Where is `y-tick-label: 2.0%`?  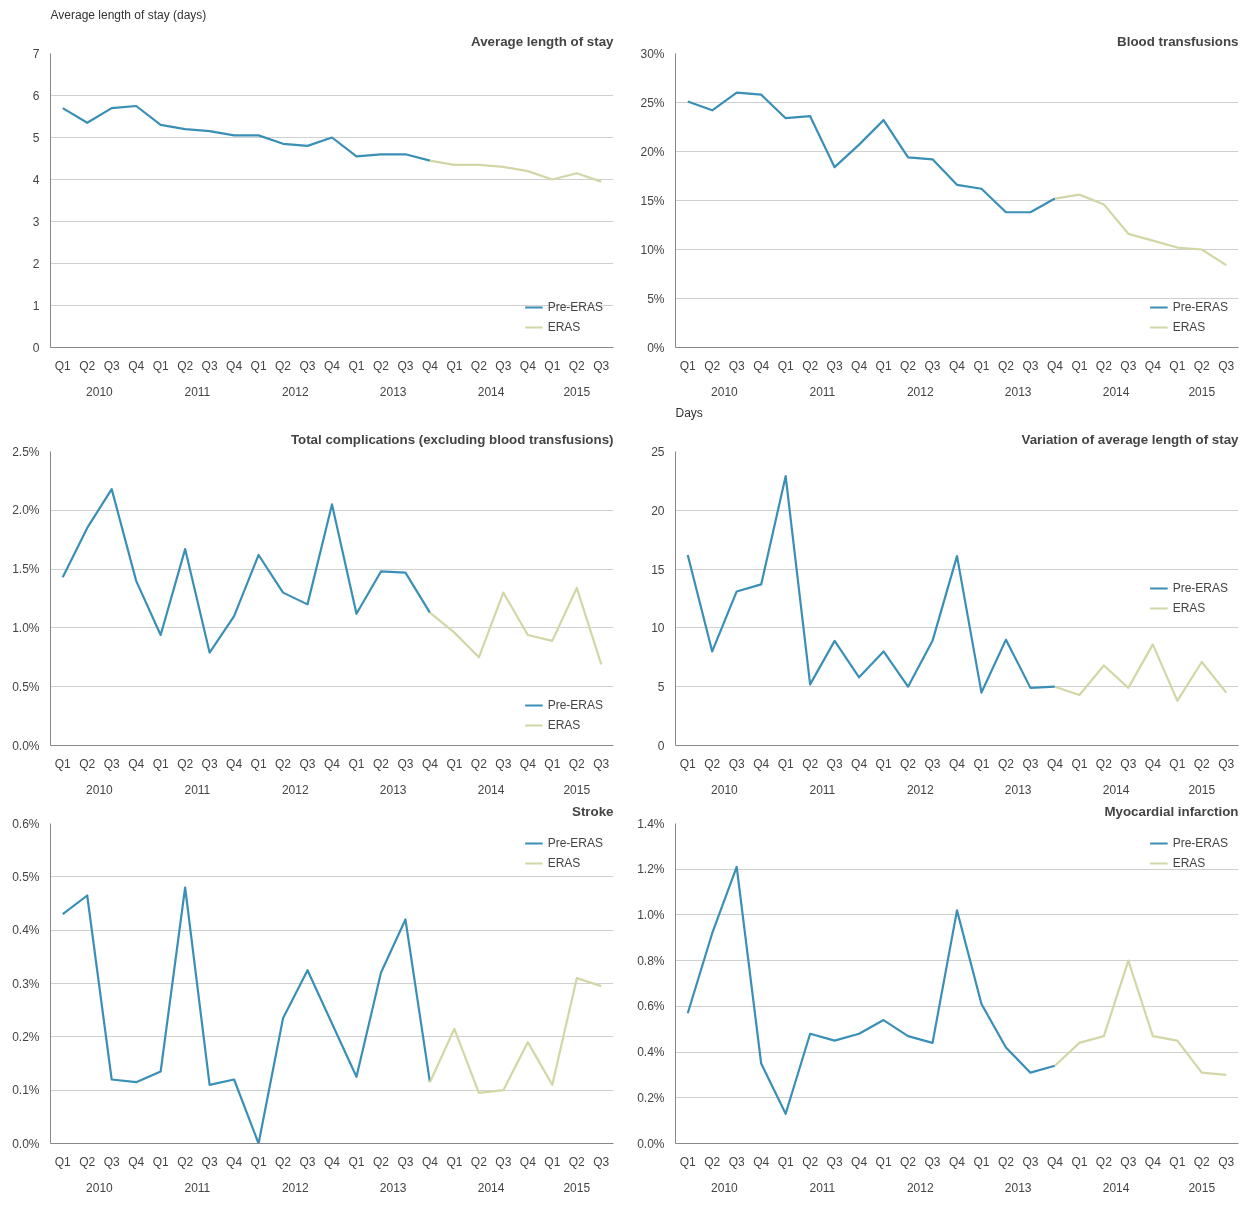
y-tick-label: 2.0% is located at coordinates (26, 510).